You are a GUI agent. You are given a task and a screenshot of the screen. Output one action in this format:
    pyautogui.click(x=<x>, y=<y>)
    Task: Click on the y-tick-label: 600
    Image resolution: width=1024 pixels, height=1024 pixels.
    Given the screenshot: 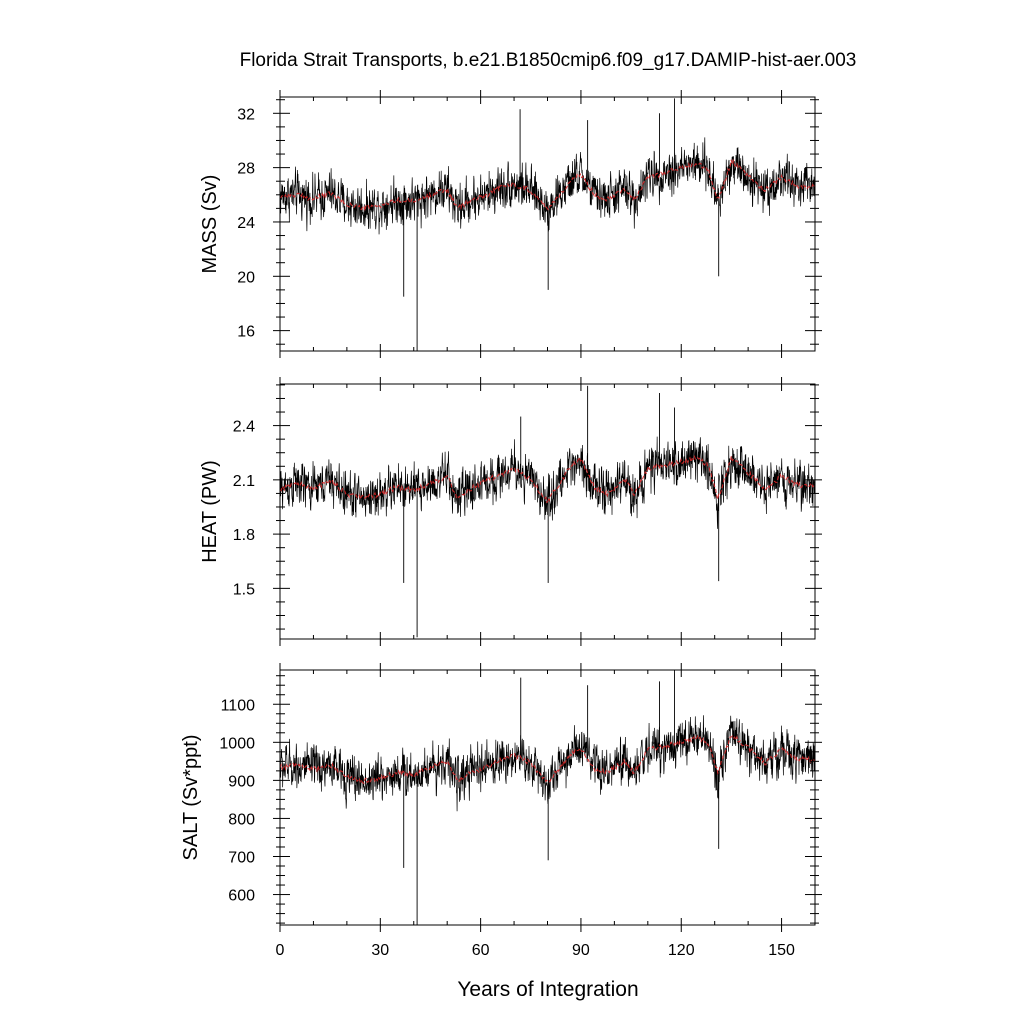 What is the action you would take?
    pyautogui.click(x=241, y=896)
    